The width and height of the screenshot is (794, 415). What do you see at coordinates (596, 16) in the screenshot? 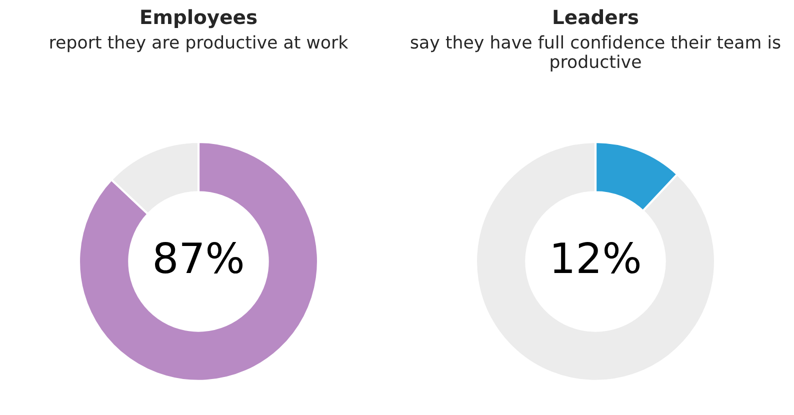
I see `chart-title: Leaders` at bounding box center [596, 16].